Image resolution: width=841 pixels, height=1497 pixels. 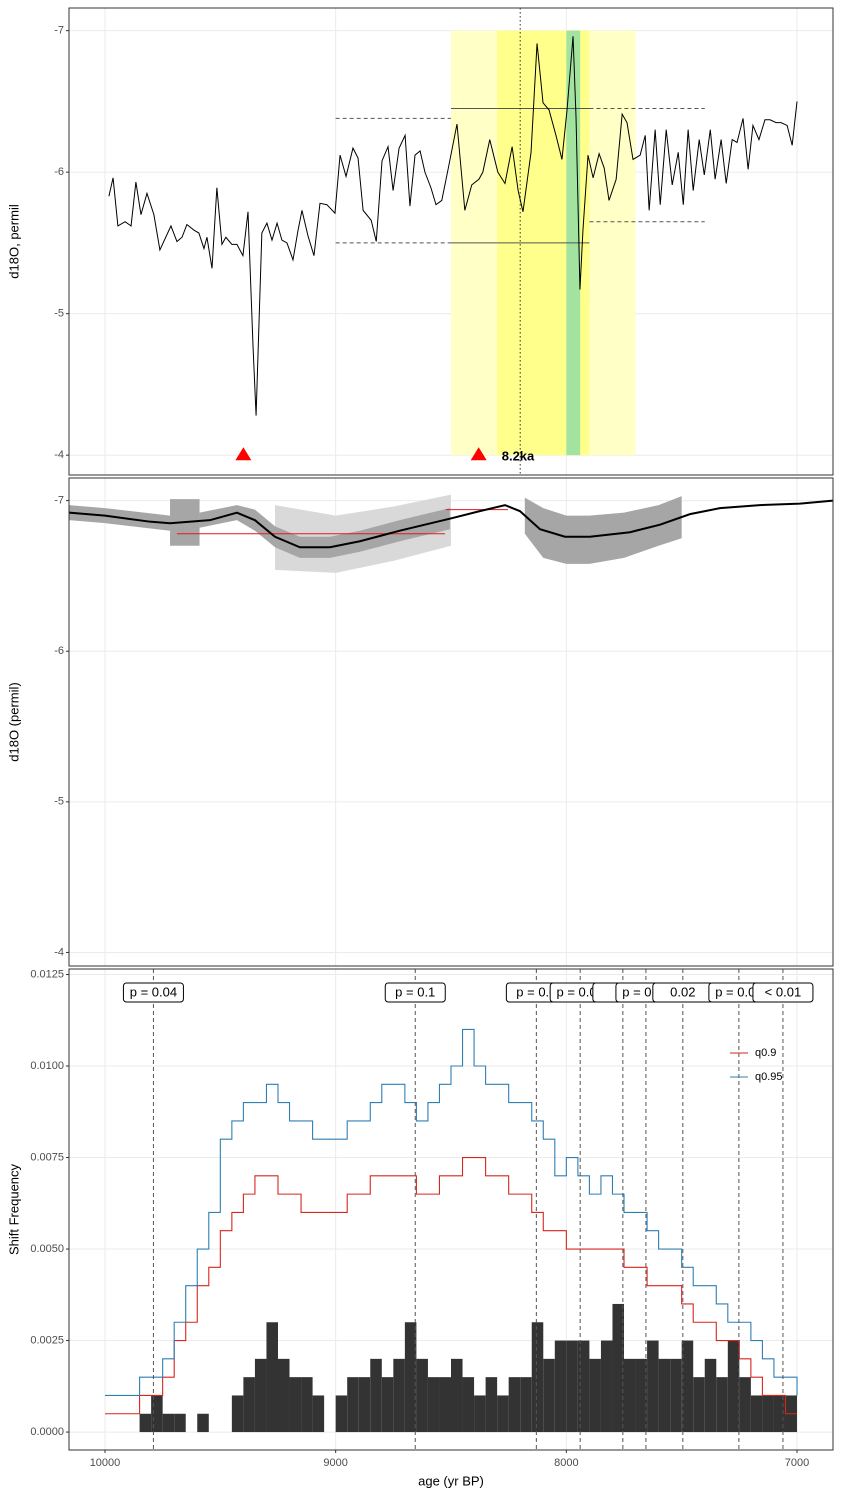 What do you see at coordinates (797, 1463) in the screenshot?
I see `x-tick-label: 7000` at bounding box center [797, 1463].